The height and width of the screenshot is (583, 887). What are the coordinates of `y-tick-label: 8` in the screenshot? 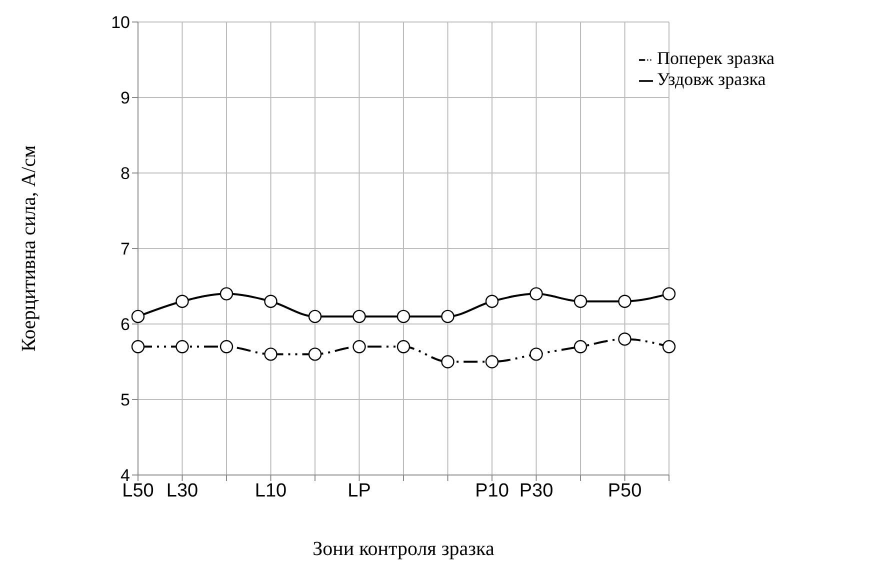 It's located at (125, 174).